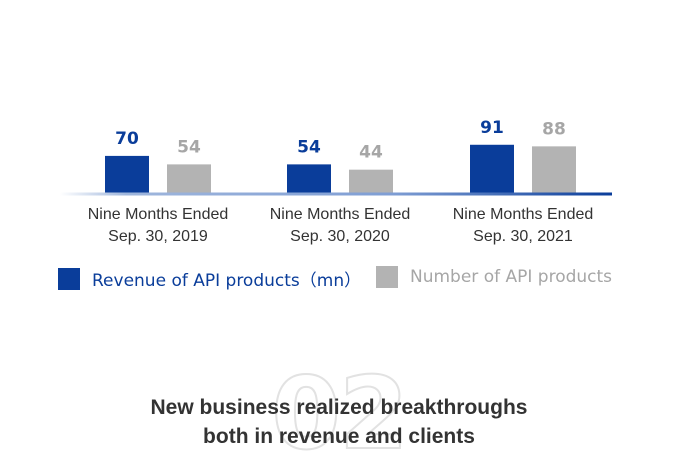 The width and height of the screenshot is (678, 472). I want to click on legend-swatch-number, so click(387, 277).